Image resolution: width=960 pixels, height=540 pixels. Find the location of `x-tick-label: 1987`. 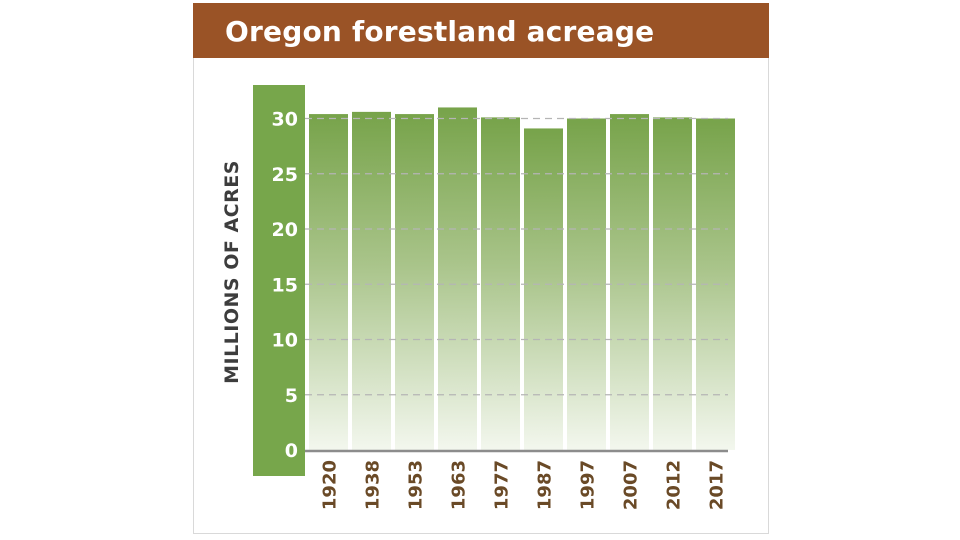

x-tick-label: 1987 is located at coordinates (545, 485).